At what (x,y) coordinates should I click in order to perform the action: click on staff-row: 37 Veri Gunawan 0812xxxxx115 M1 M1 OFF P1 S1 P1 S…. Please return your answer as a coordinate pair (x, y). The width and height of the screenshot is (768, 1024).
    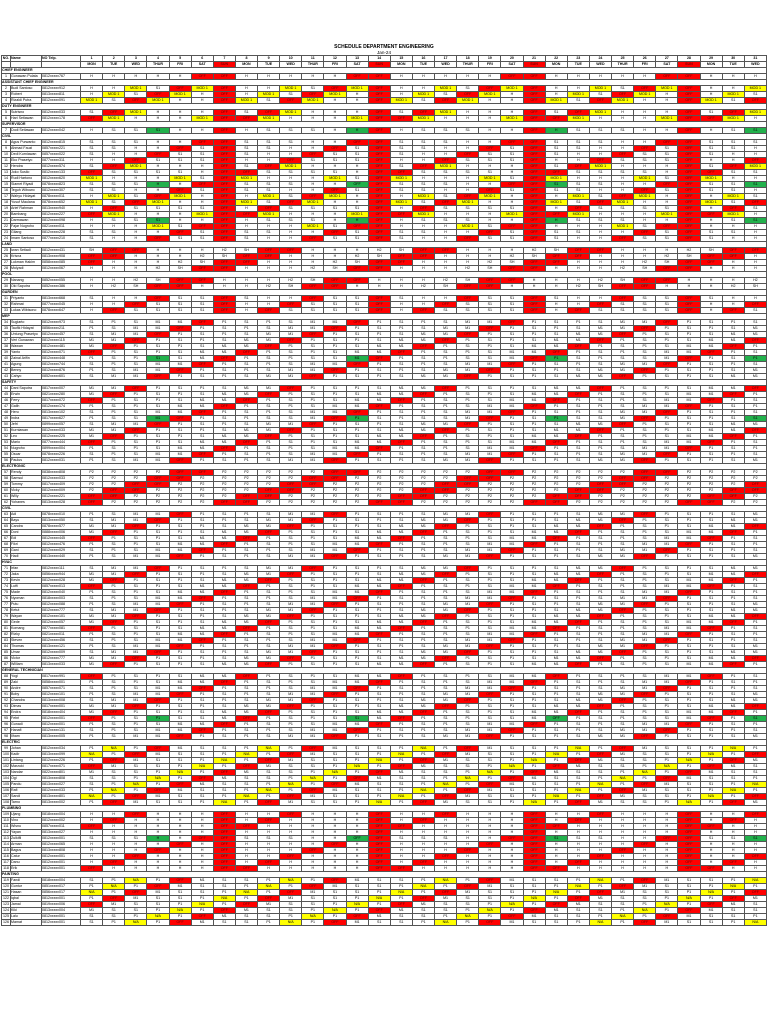
    Looking at the image, I should click on (384, 340).